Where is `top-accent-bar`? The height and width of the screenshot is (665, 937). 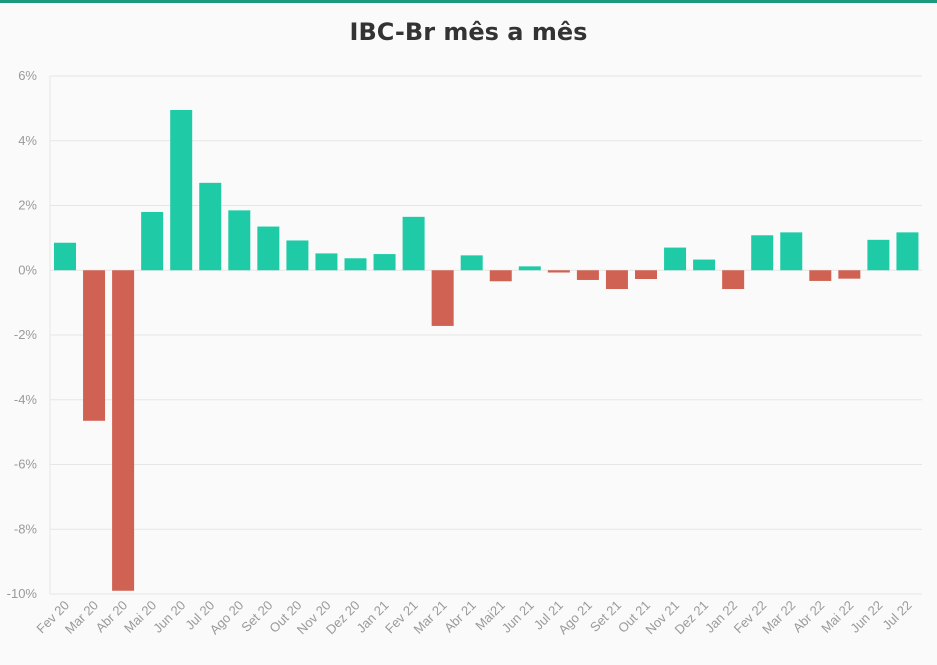
top-accent-bar is located at coordinates (468, 1).